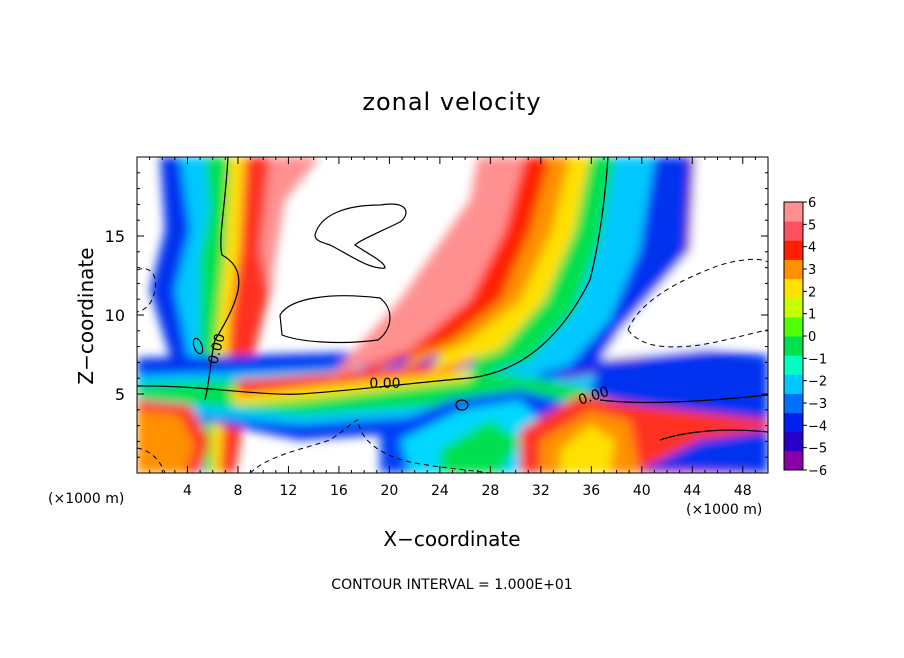 This screenshot has height=658, width=904. What do you see at coordinates (339, 491) in the screenshot?
I see `x-tick-label: 16` at bounding box center [339, 491].